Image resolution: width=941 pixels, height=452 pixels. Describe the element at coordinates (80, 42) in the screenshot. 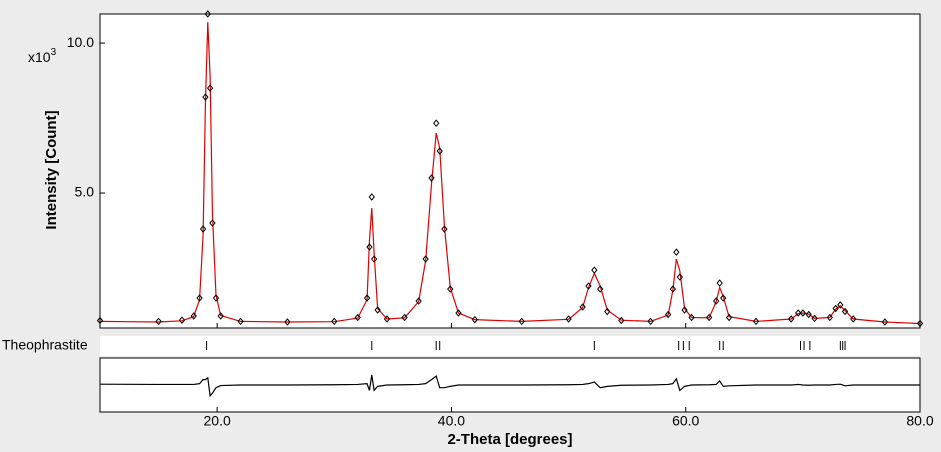

I see `y-tick-label: 10.0` at that location.